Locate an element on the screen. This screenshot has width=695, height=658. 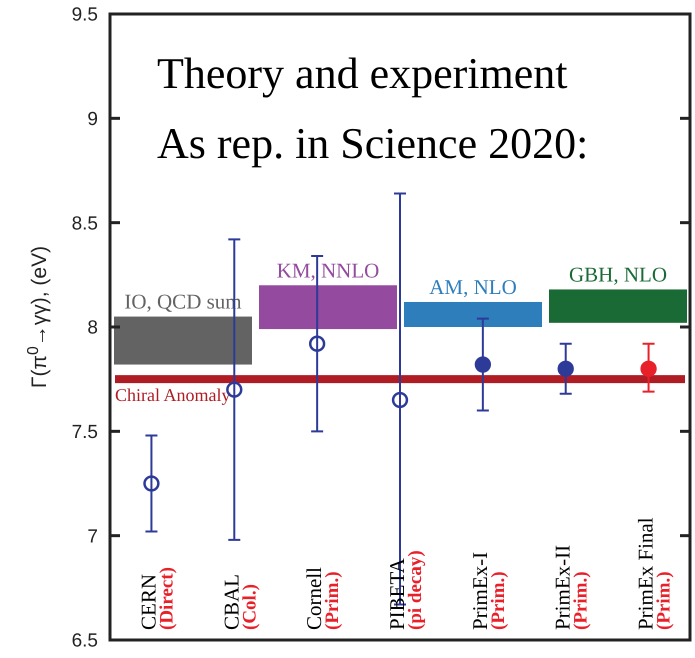
y-tick-label: 9 is located at coordinates (92, 119).